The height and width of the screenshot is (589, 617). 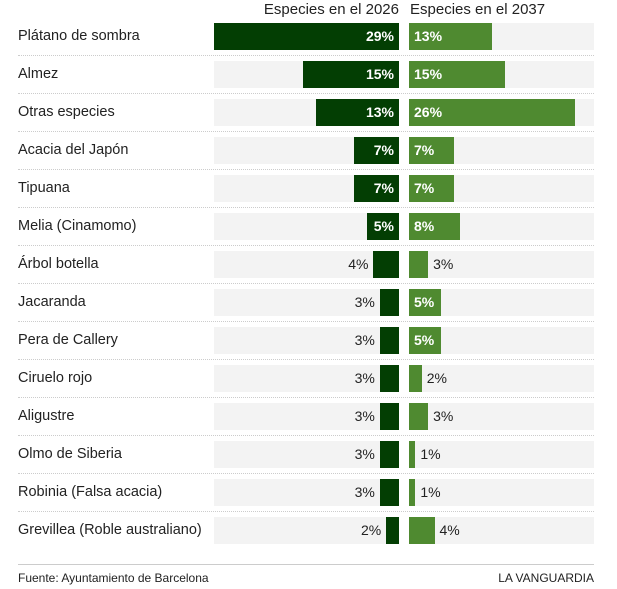 What do you see at coordinates (38, 74) in the screenshot?
I see `category-label: Almez` at bounding box center [38, 74].